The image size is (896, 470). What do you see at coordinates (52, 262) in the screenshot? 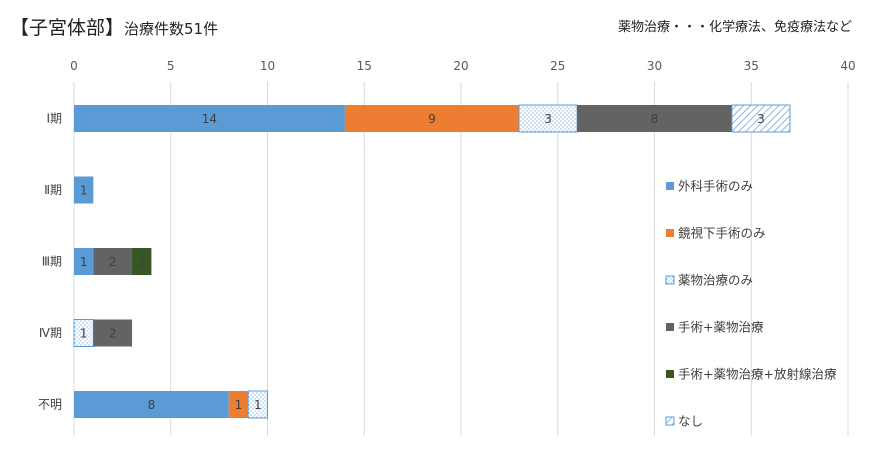
I see `y-category-label: Ⅲ期` at bounding box center [52, 262].